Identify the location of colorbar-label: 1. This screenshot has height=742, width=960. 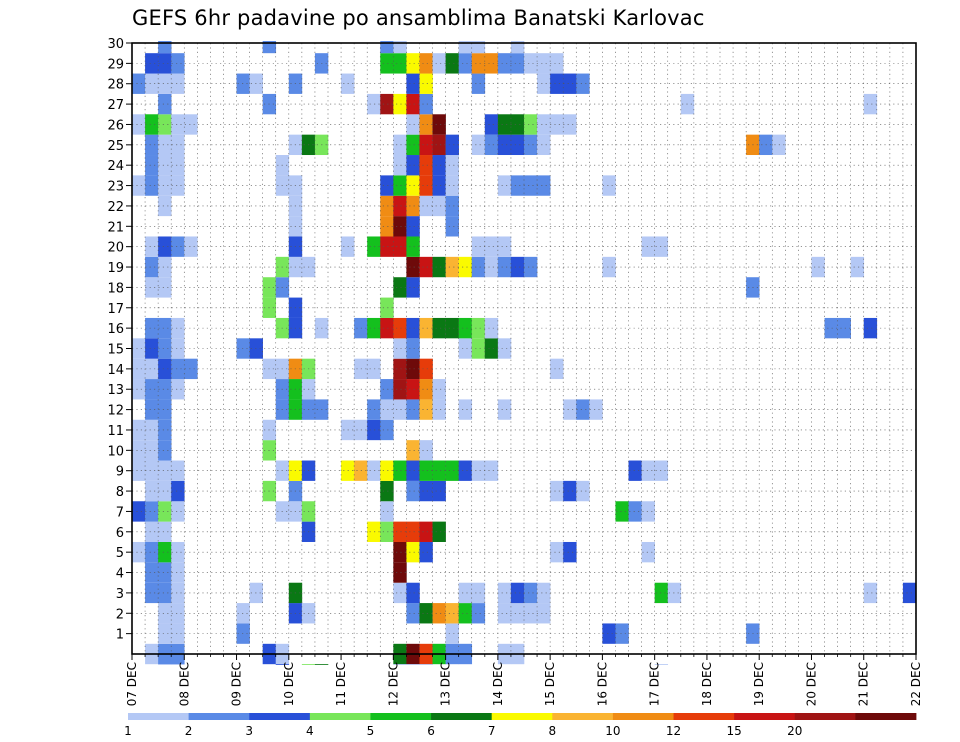
(128, 731).